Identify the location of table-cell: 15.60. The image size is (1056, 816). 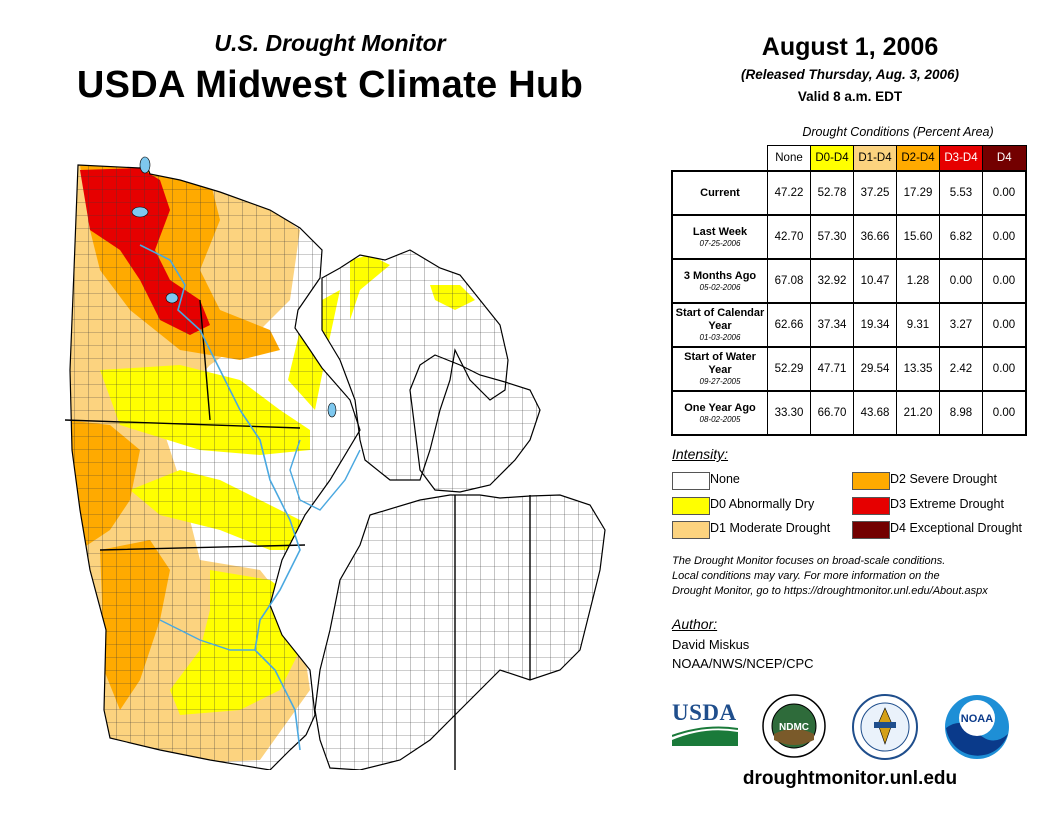
(918, 237).